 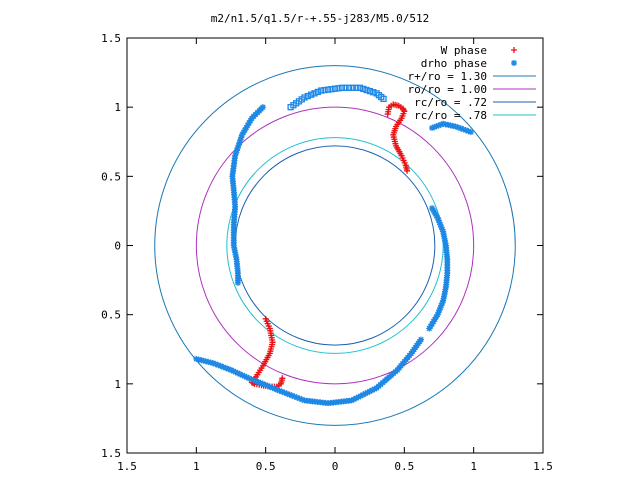 What do you see at coordinates (111, 38) in the screenshot?
I see `y-tick-label-6: 1.5` at bounding box center [111, 38].